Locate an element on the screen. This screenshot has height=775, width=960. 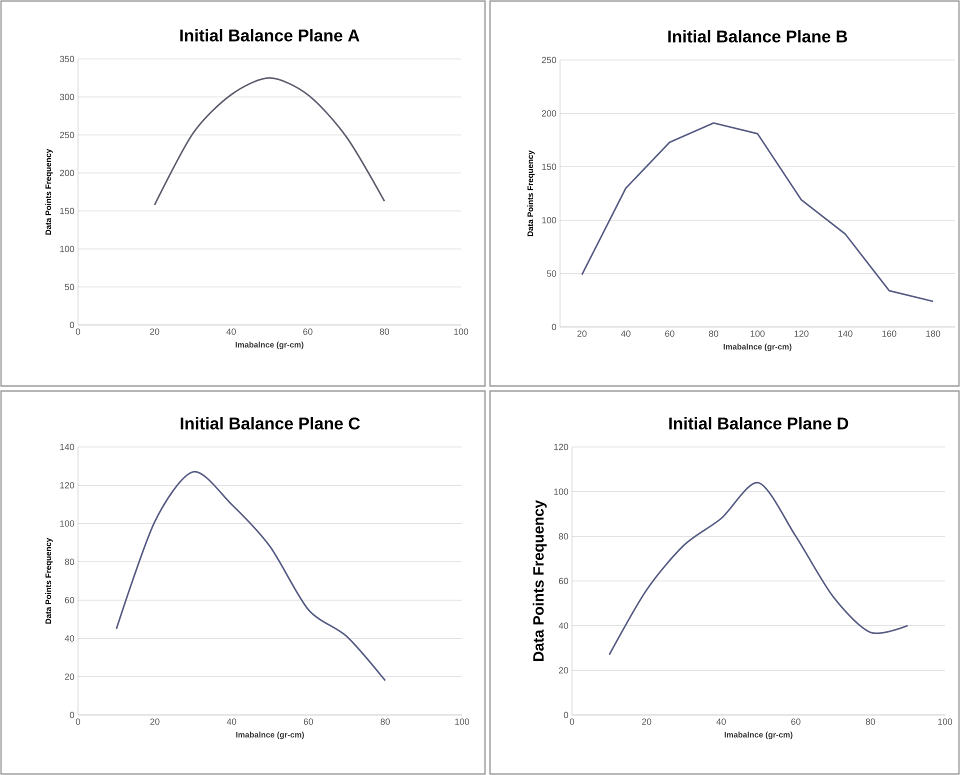
chart-title: Initial Balance Plane C is located at coordinates (270, 423).